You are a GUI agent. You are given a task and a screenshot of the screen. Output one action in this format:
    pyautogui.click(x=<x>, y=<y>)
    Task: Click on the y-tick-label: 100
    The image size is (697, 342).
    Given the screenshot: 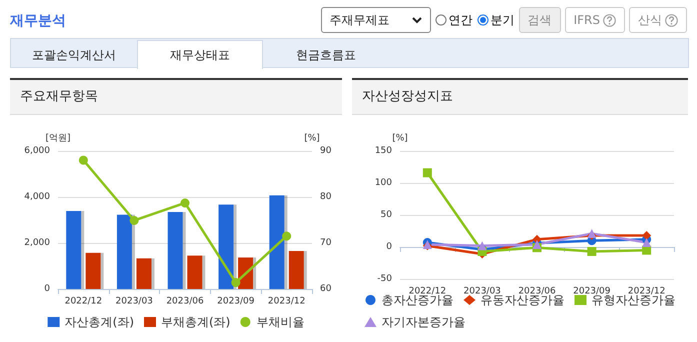 What is the action you would take?
    pyautogui.click(x=383, y=183)
    